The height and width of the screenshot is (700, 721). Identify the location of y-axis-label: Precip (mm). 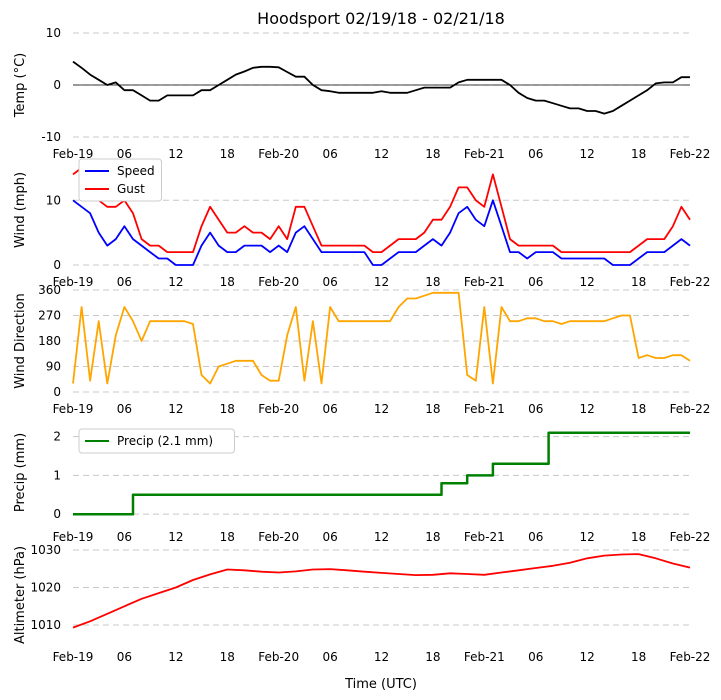
(20, 472).